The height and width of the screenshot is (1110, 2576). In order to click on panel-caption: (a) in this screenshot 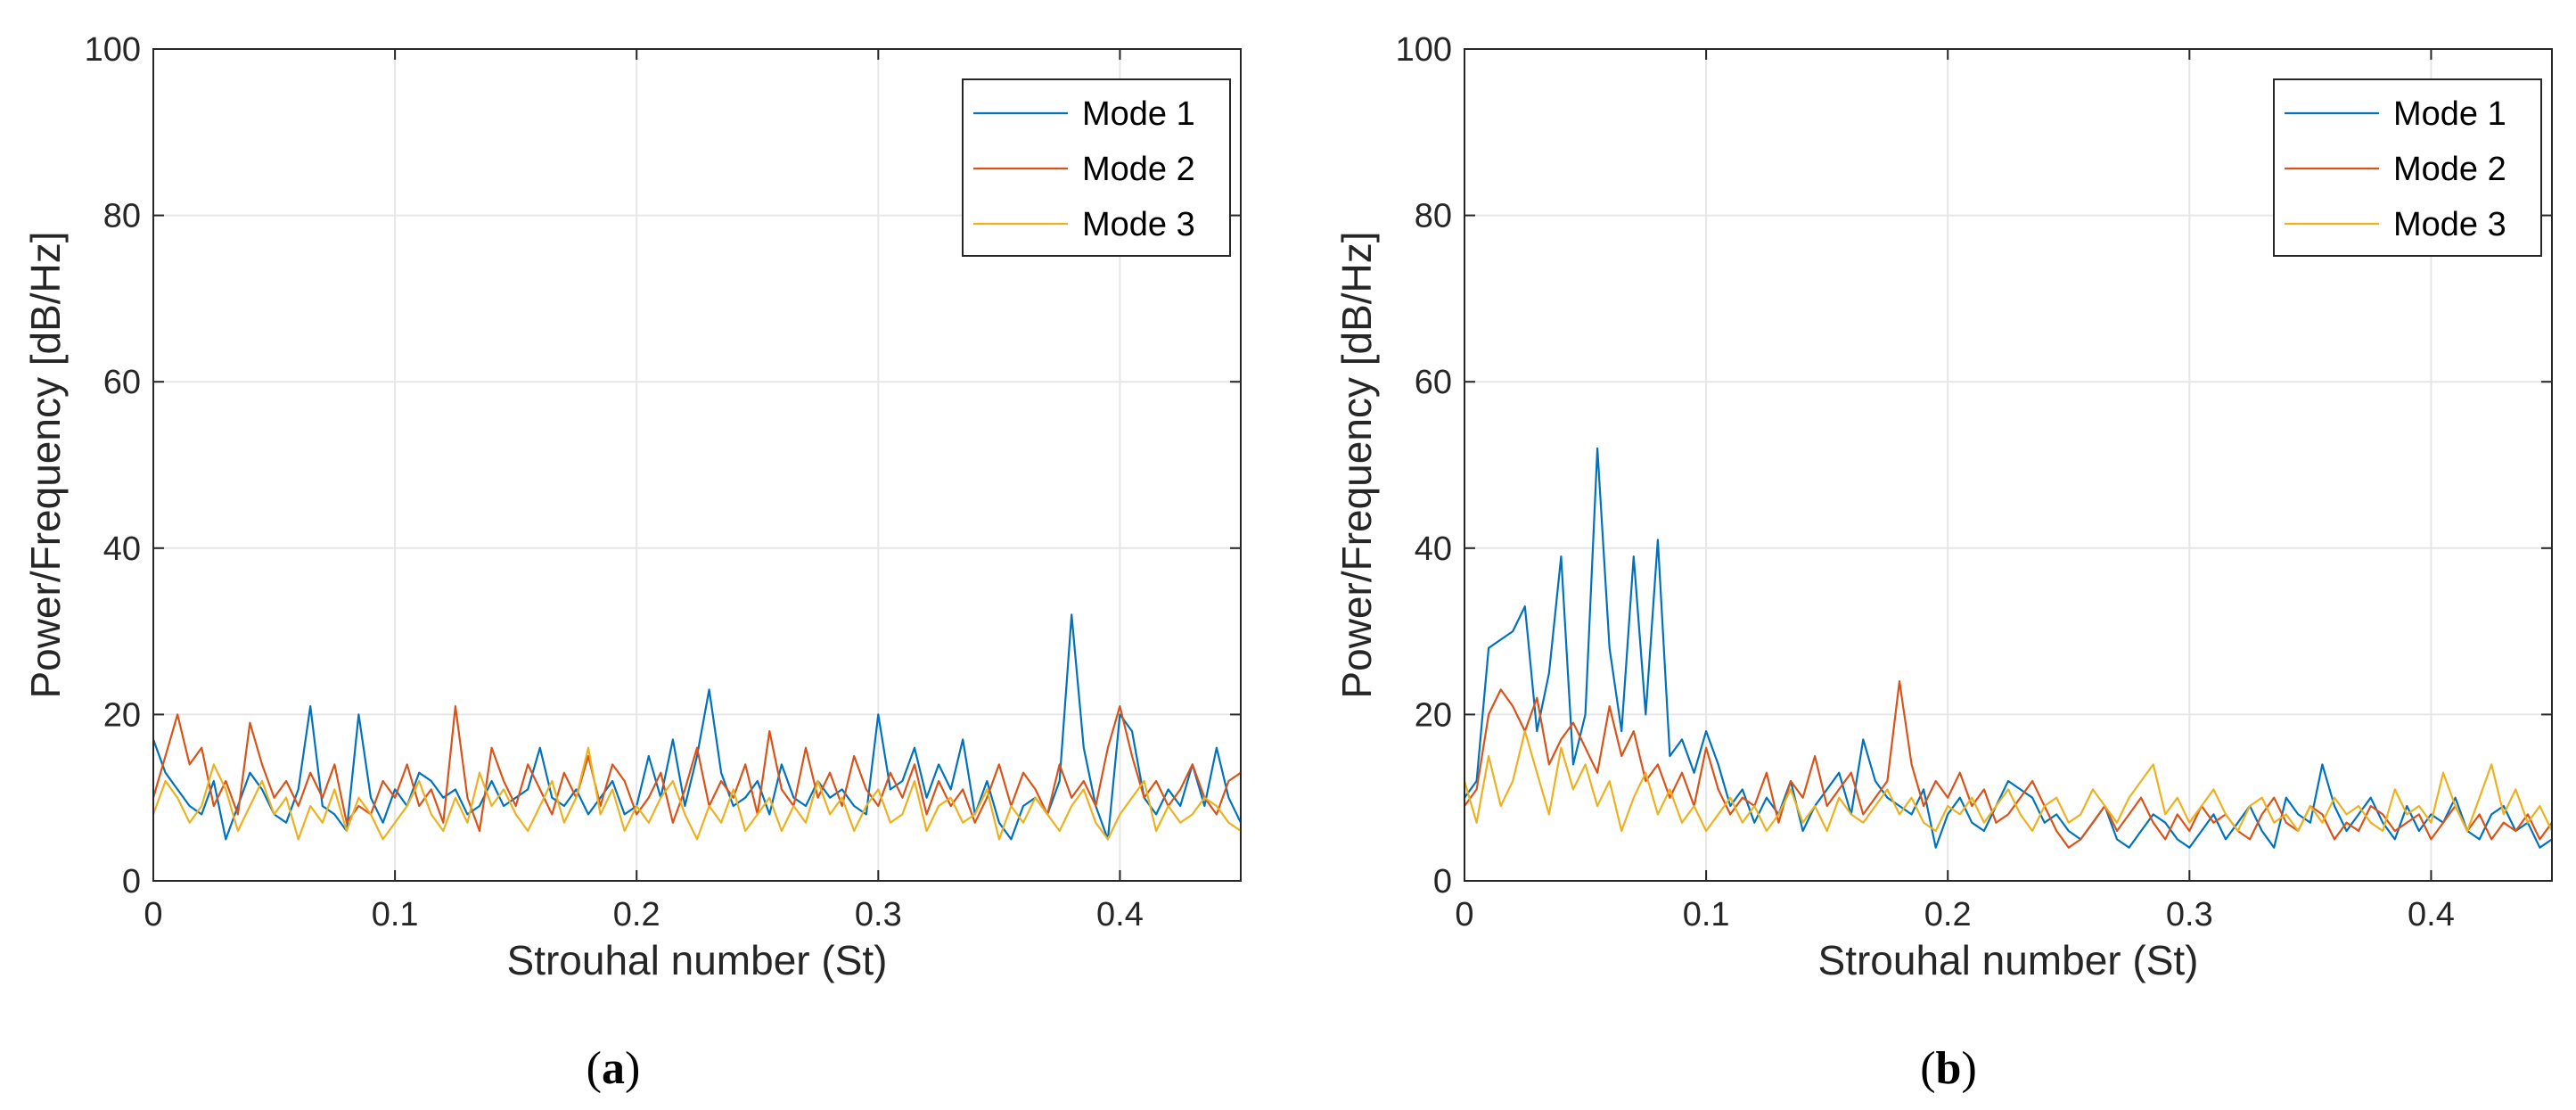, I will do `click(614, 1068)`.